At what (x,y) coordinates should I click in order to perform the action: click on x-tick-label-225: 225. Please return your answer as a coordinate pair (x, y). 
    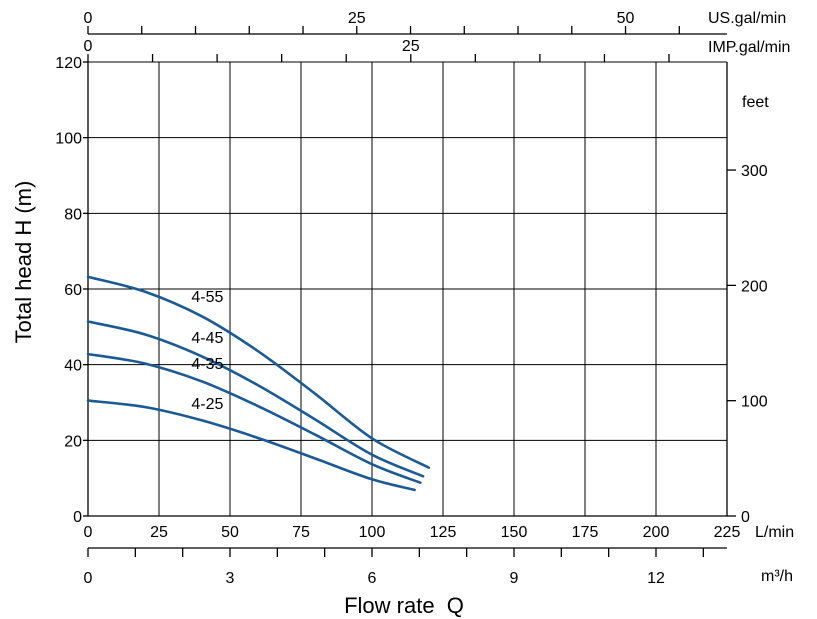
    Looking at the image, I should click on (727, 532).